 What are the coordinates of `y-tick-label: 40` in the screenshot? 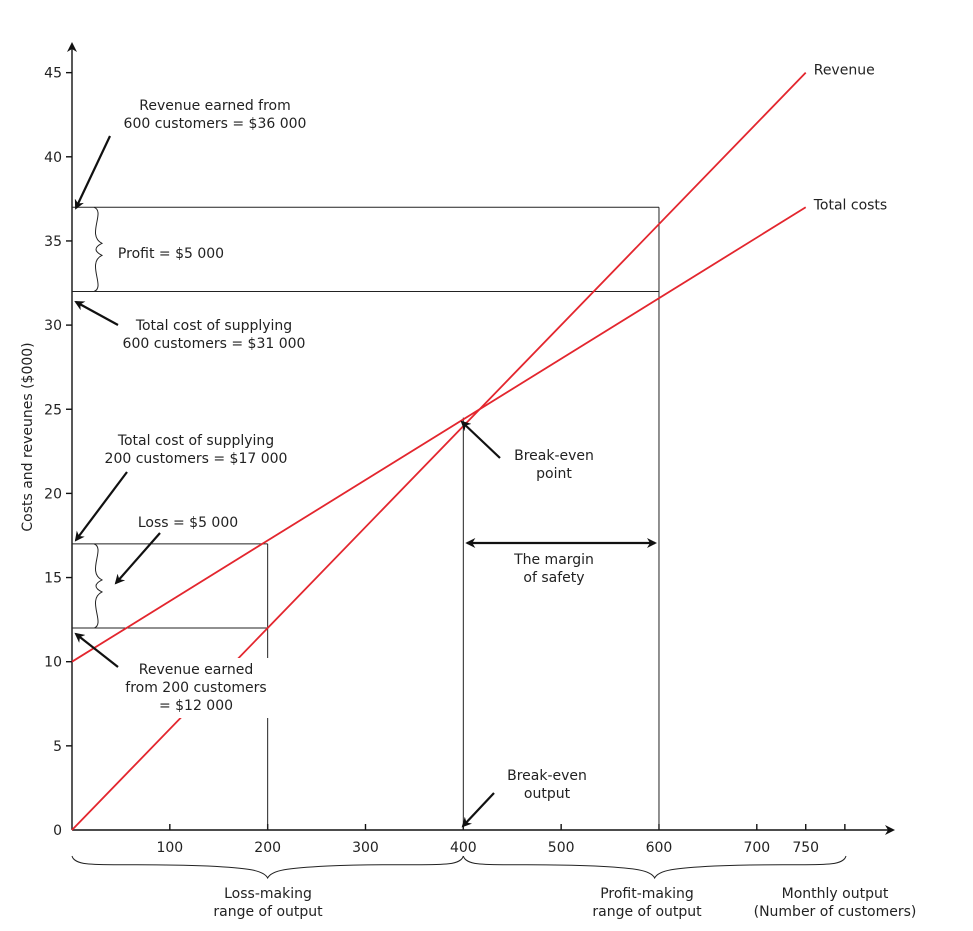 It's located at (53, 158).